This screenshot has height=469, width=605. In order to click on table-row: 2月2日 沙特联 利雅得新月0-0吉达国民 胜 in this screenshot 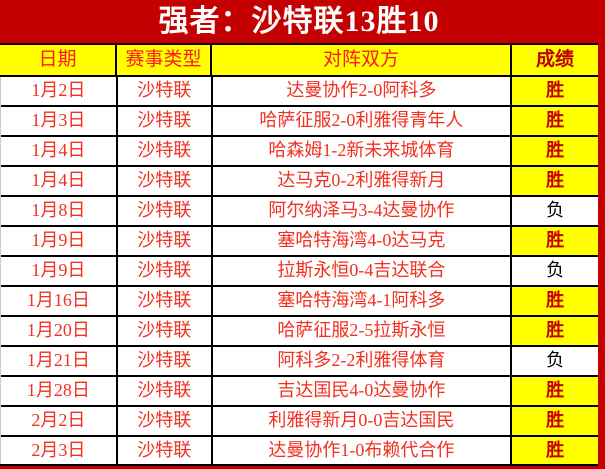, I will do `click(299, 422)`.